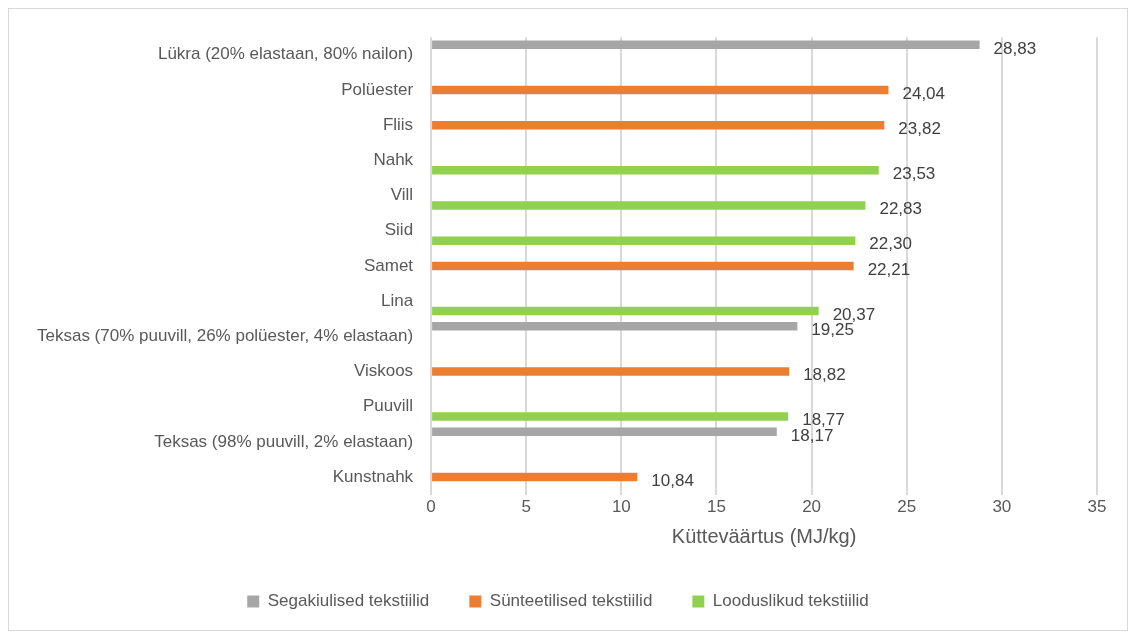 The height and width of the screenshot is (639, 1136). Describe the element at coordinates (924, 93) in the screenshot. I see `data-label: 24,04` at that location.